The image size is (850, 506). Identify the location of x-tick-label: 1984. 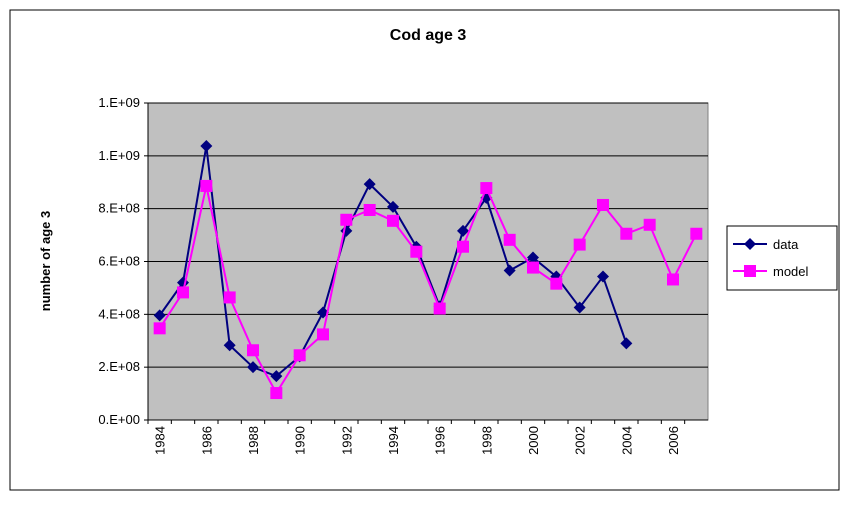
(160, 440).